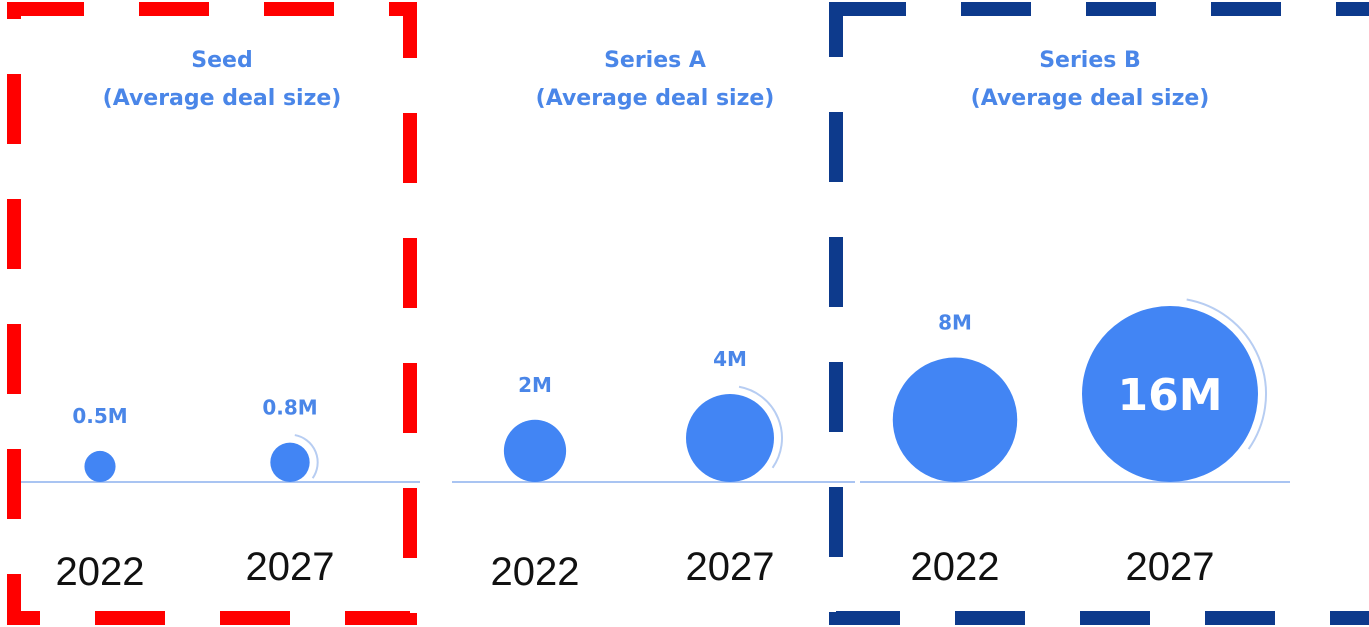 The image size is (1369, 627). Describe the element at coordinates (955, 323) in the screenshot. I see `value-label: 8M` at that location.